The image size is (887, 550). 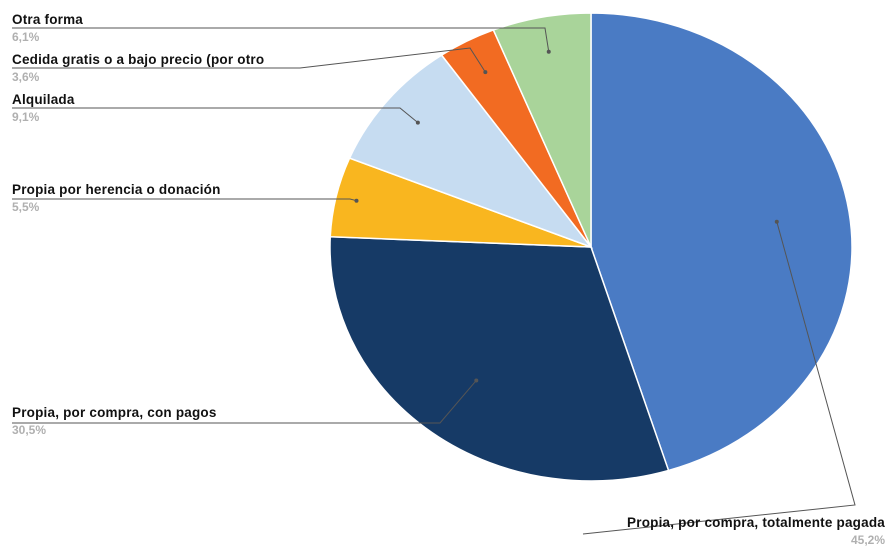 What do you see at coordinates (356, 200) in the screenshot?
I see `leader-dot-herencia` at bounding box center [356, 200].